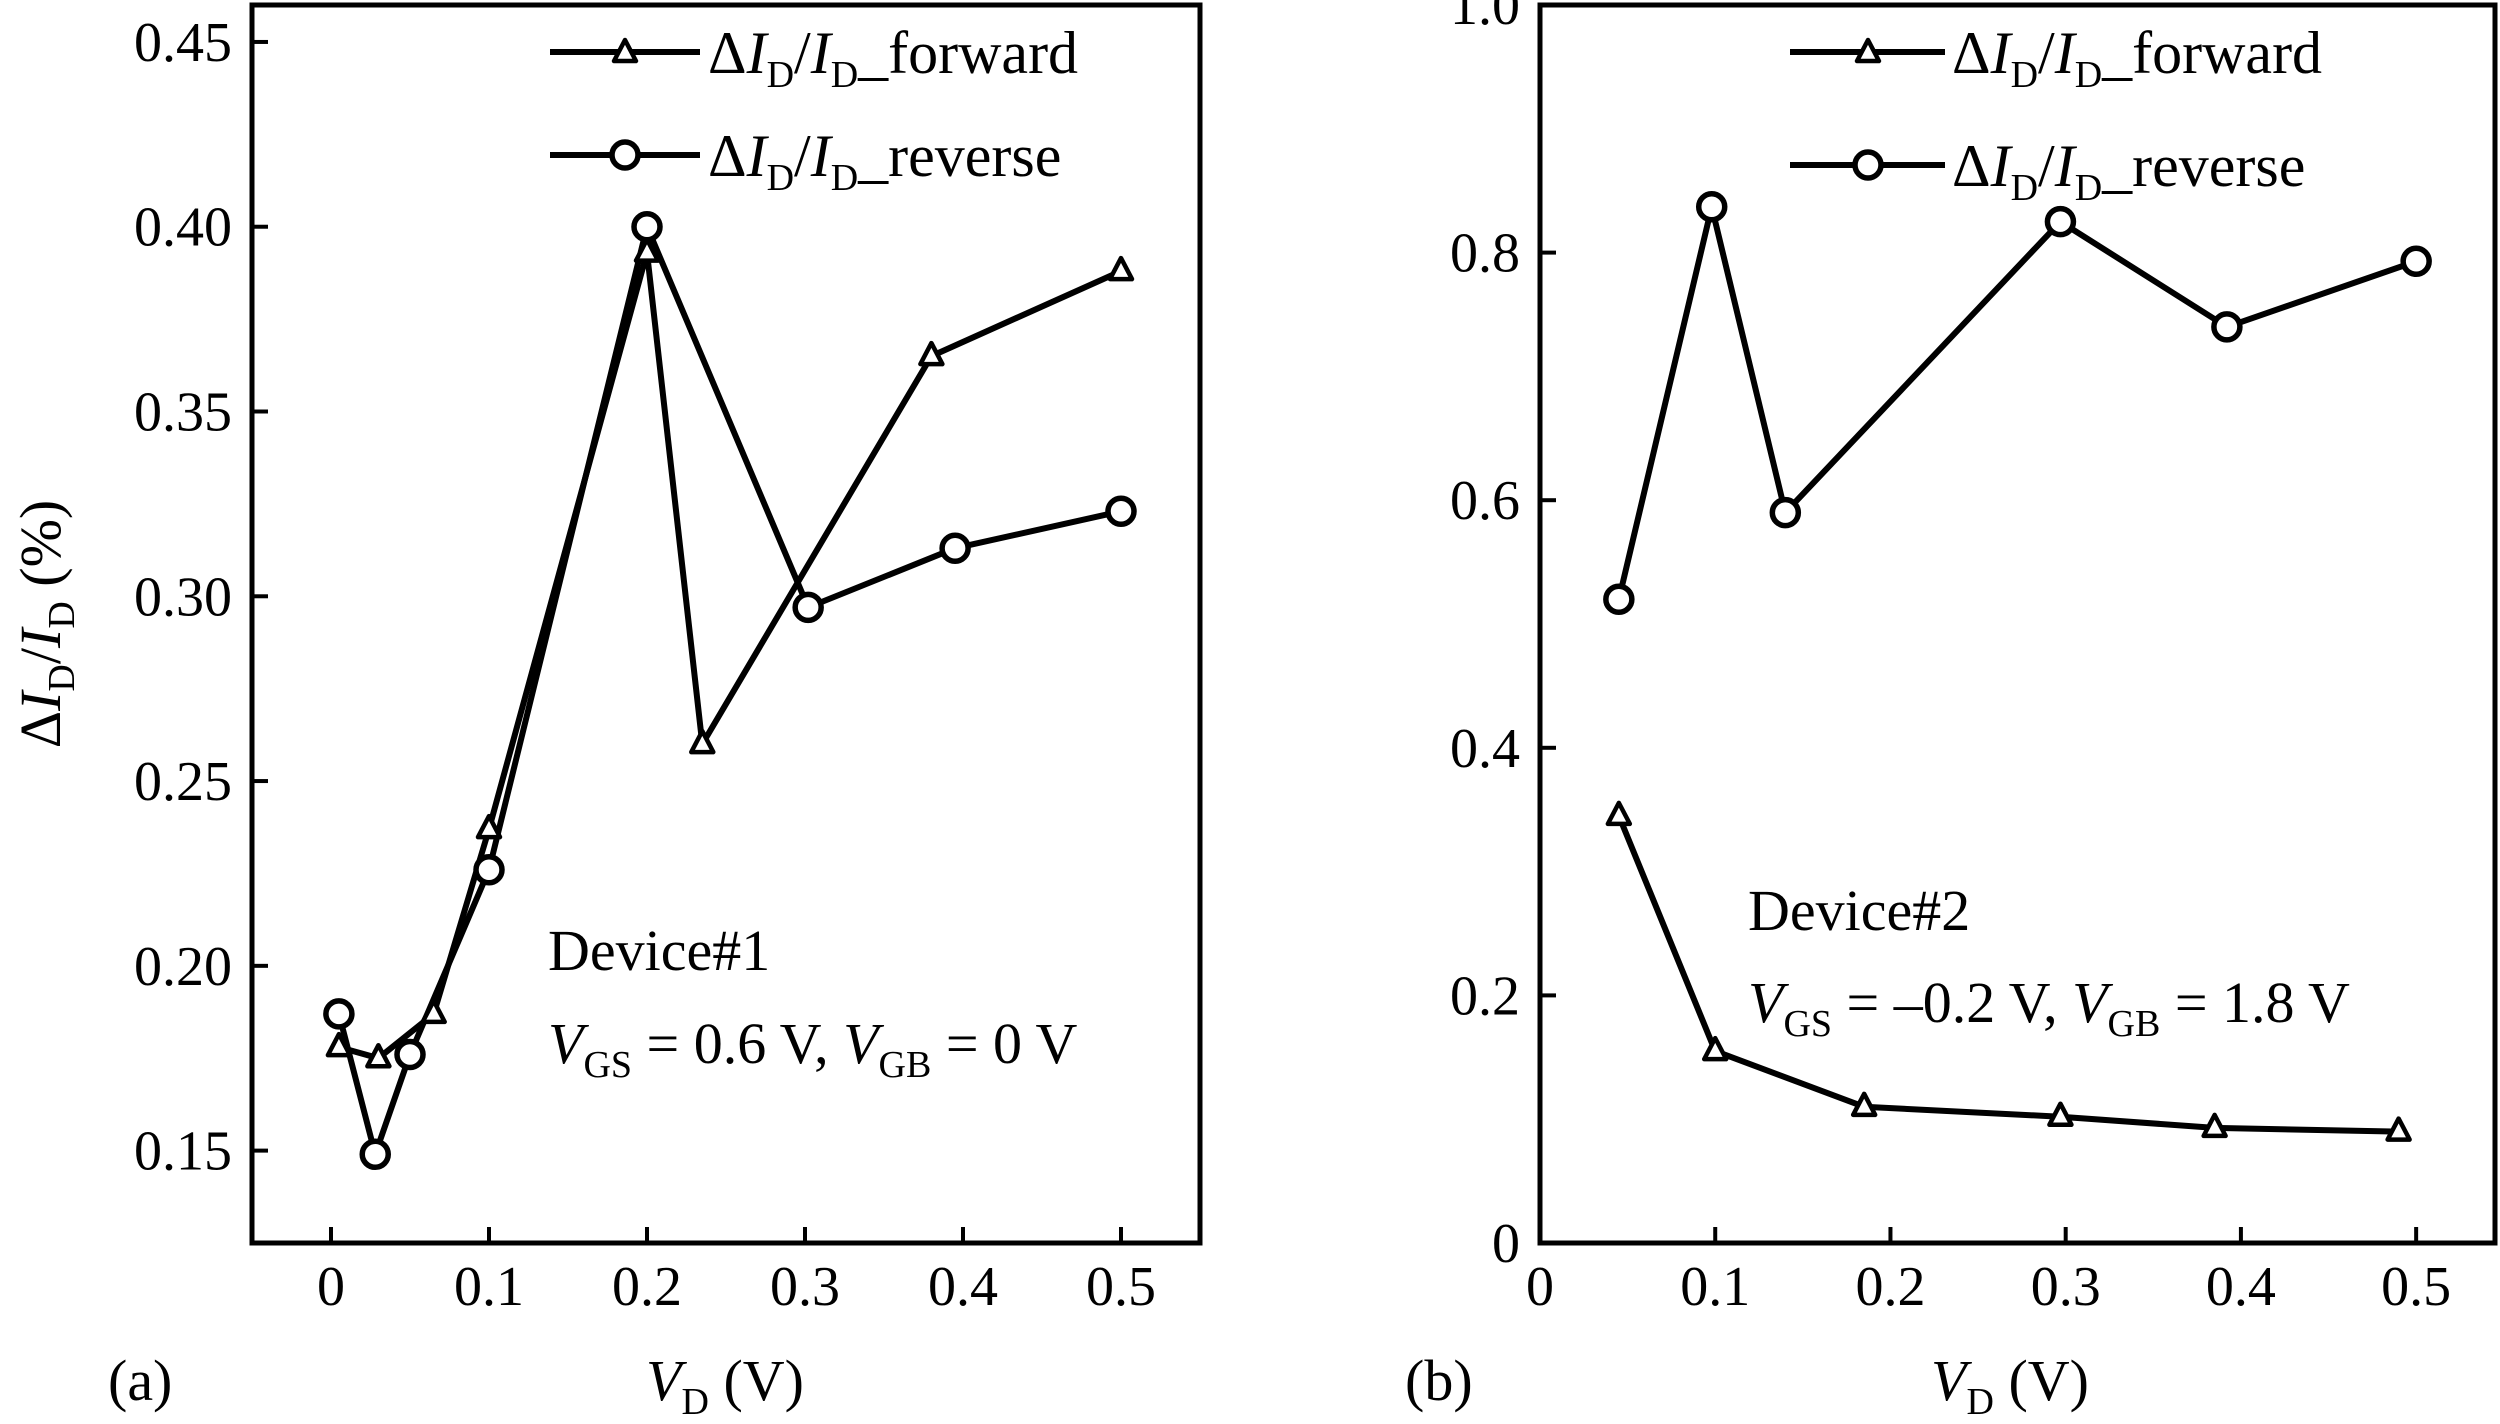  Describe the element at coordinates (2056, 114) in the screenshot. I see `panel-b-legend: ΔID/ID_forward ΔID/ID_reverse` at that location.